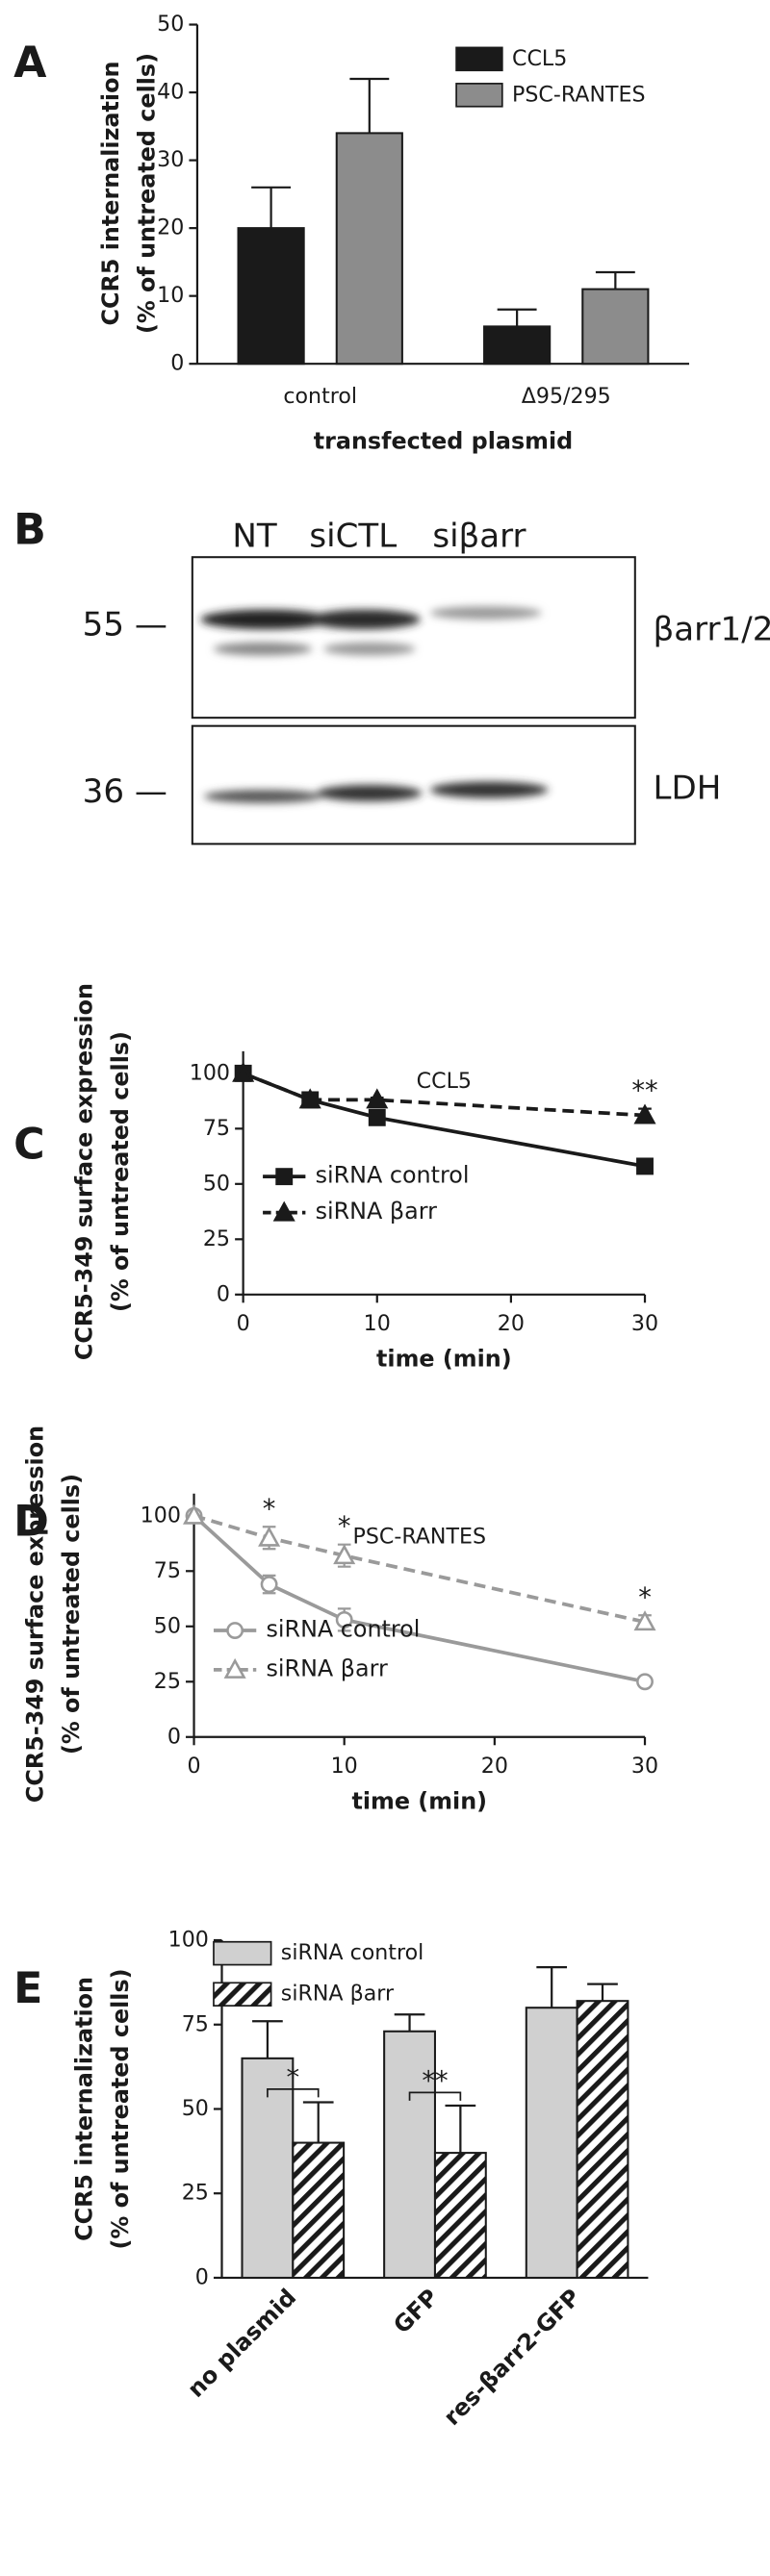 The width and height of the screenshot is (770, 2576). I want to click on lane-label: NT, so click(254, 536).